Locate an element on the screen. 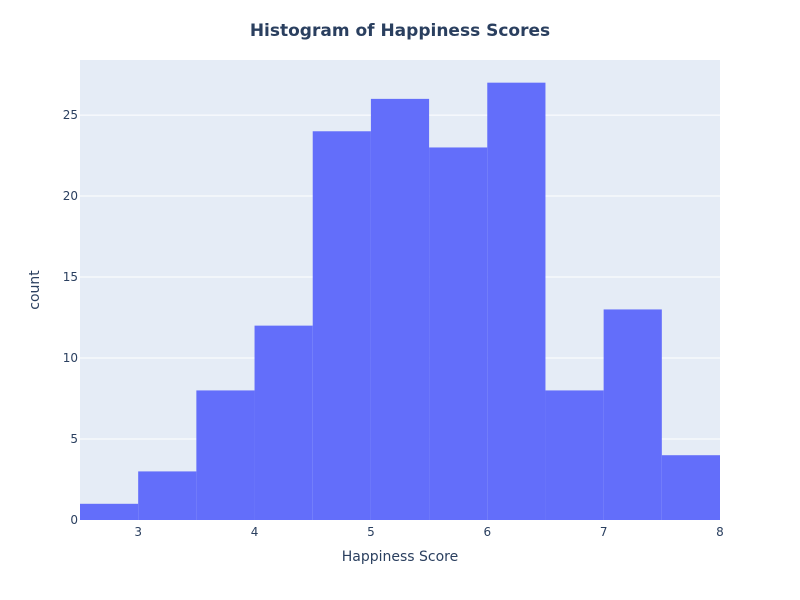  x-axis-ticks: 3 4 5 6 7 8 is located at coordinates (428, 532).